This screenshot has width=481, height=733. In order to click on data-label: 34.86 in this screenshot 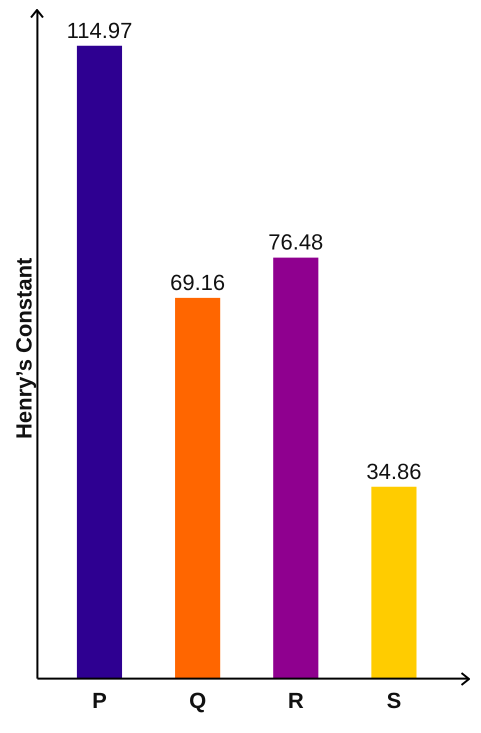, I will do `click(394, 471)`.